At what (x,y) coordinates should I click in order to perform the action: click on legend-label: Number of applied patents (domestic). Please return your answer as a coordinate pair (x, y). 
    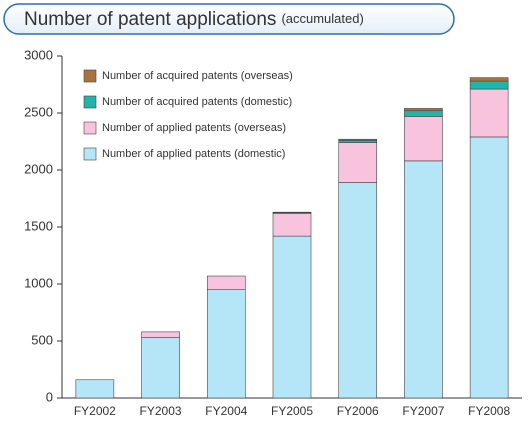
    Looking at the image, I should click on (193, 154).